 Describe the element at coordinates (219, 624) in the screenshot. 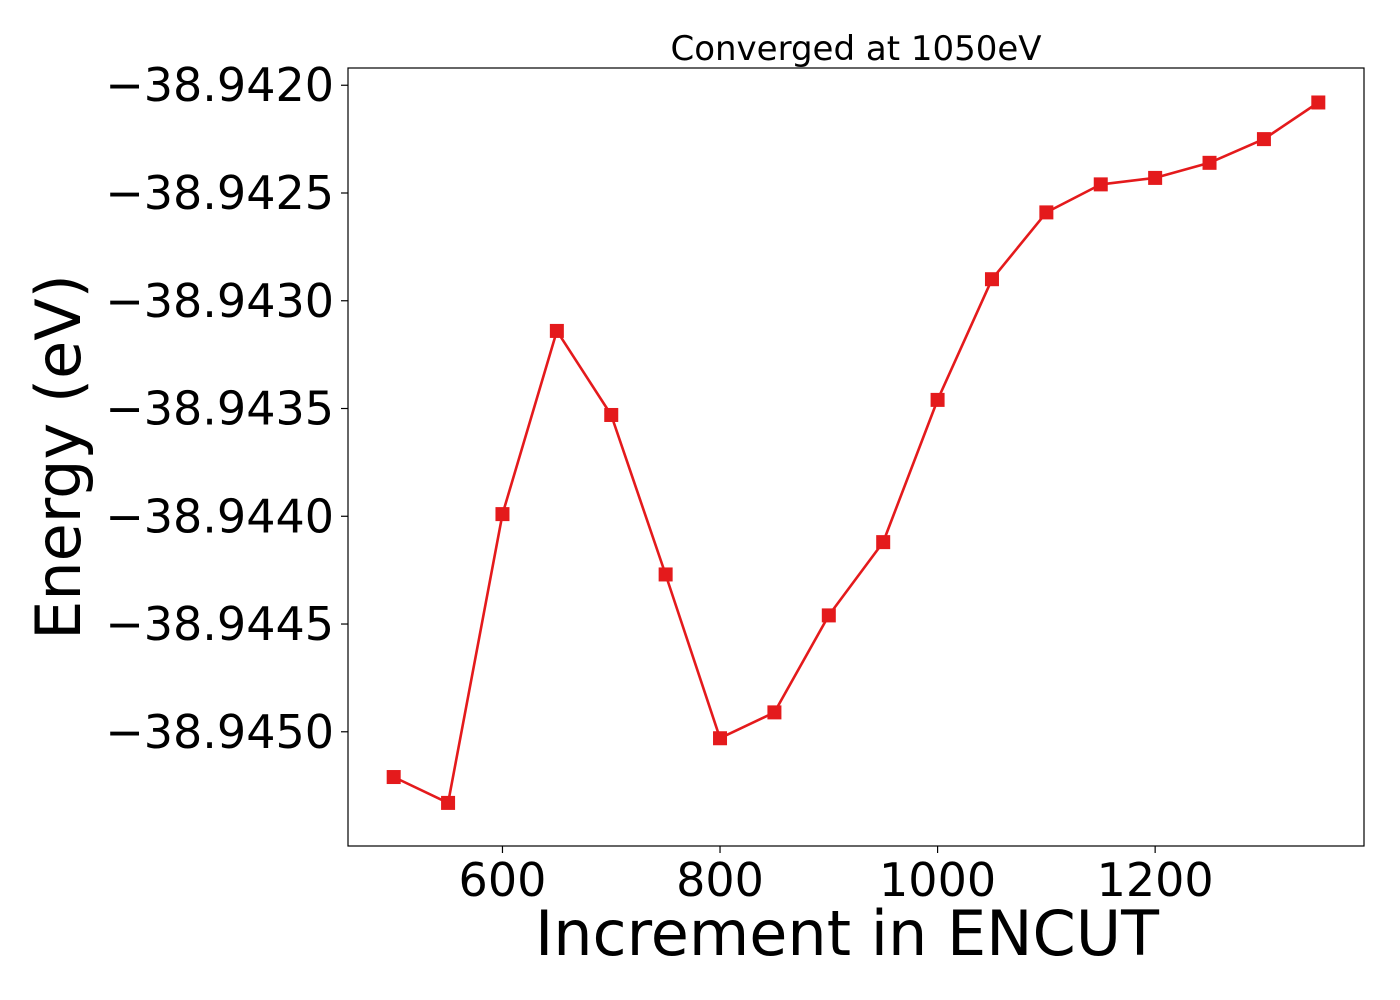

I see `y-tick-label: −38.9445` at that location.